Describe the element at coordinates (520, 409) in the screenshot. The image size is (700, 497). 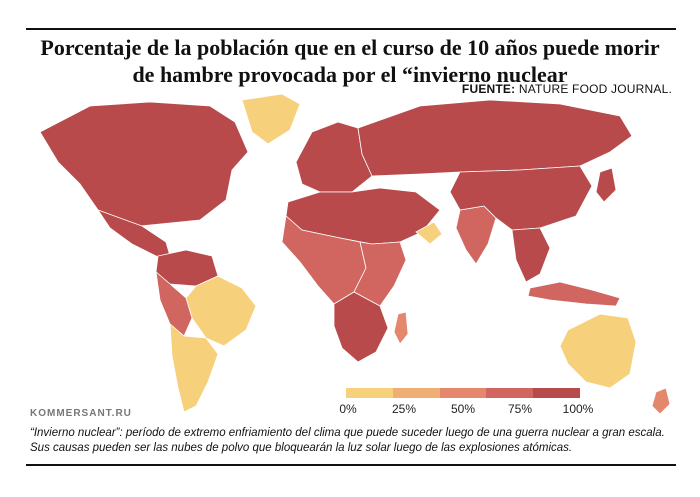
I see `legend-tick: 75%` at that location.